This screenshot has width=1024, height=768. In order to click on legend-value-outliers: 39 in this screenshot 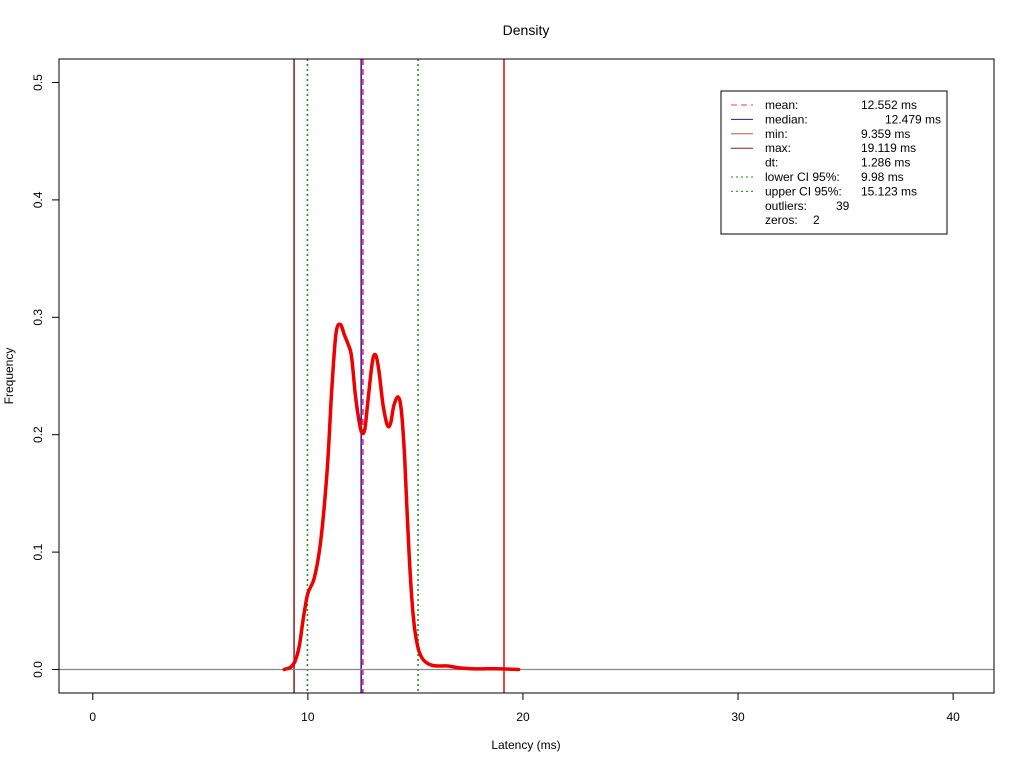, I will do `click(843, 206)`.